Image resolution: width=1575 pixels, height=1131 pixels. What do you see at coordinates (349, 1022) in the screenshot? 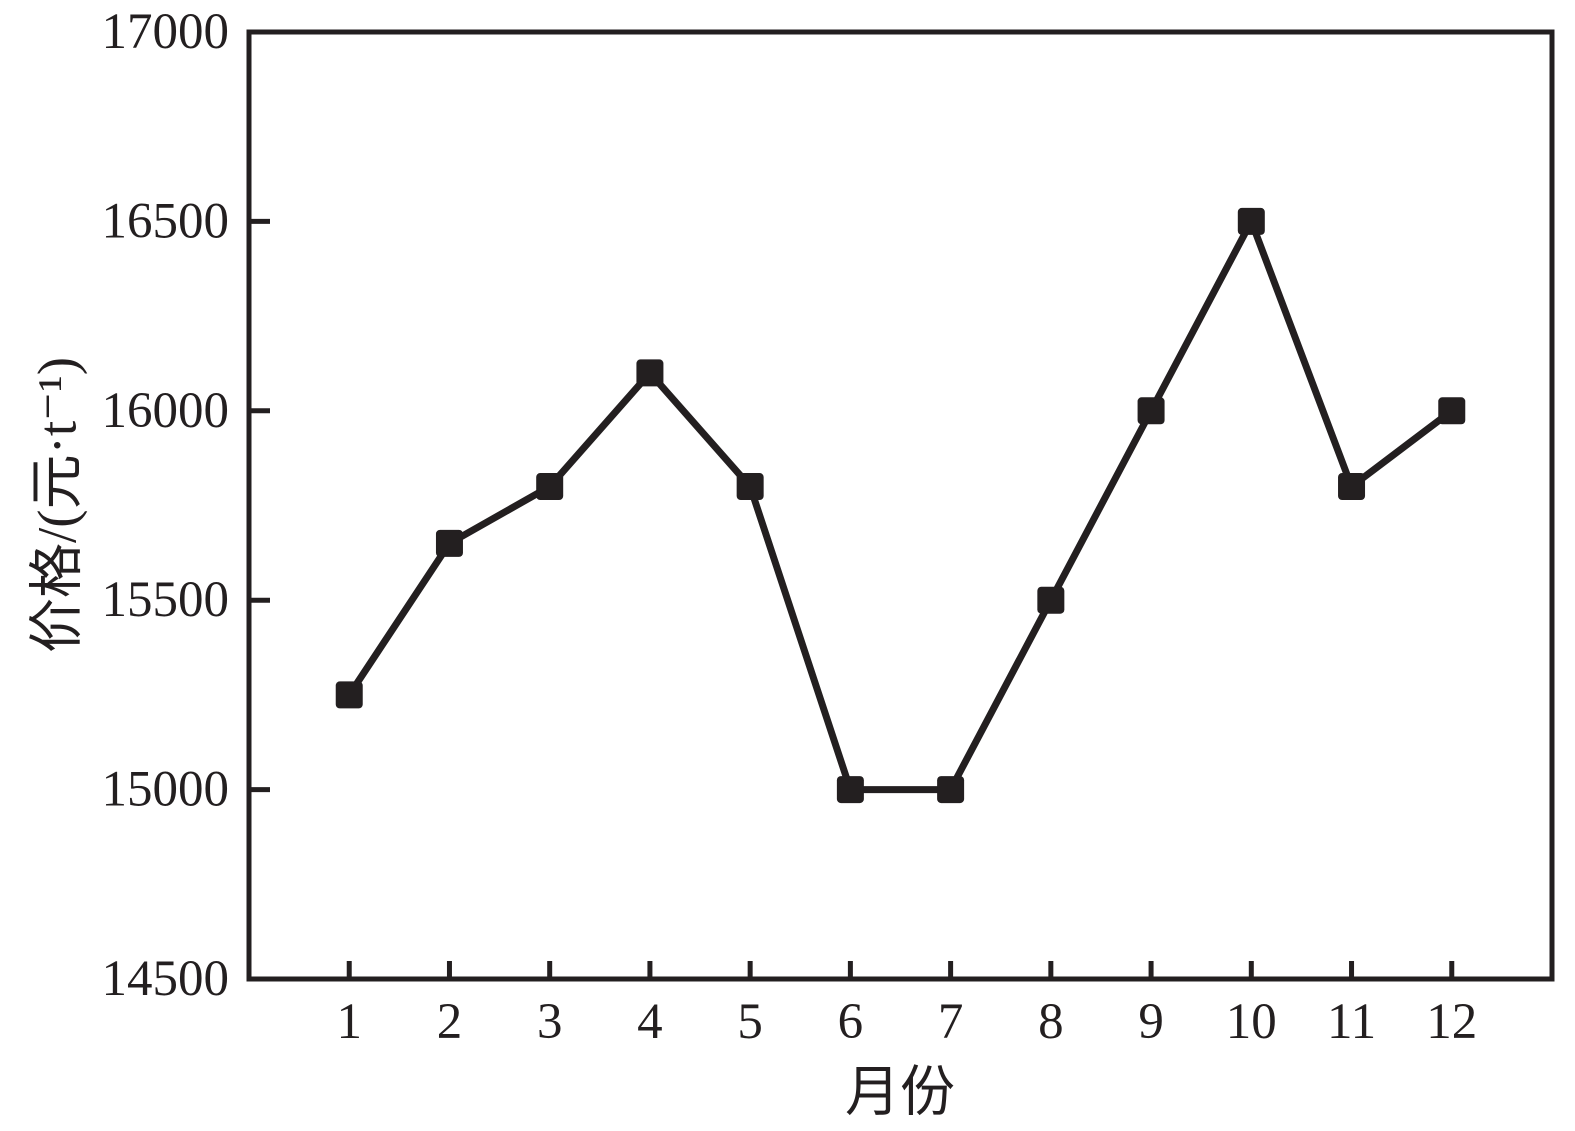
I see `x-tick-label: 1` at bounding box center [349, 1022].